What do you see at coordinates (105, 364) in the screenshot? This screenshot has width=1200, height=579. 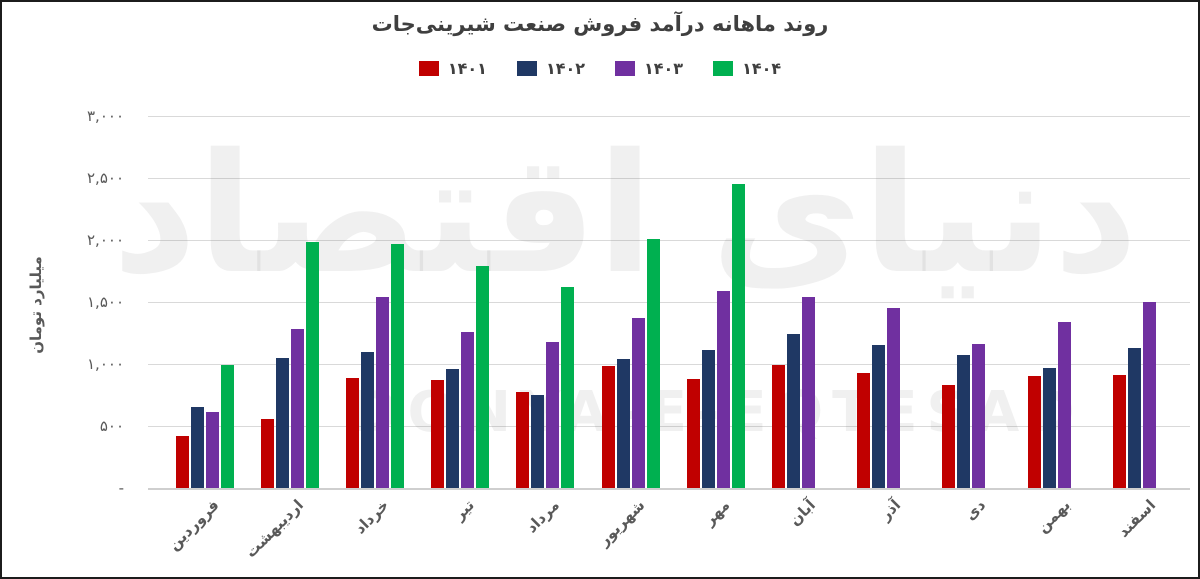 I see `y-tick-label: ۱,۰۰۰` at bounding box center [105, 364].